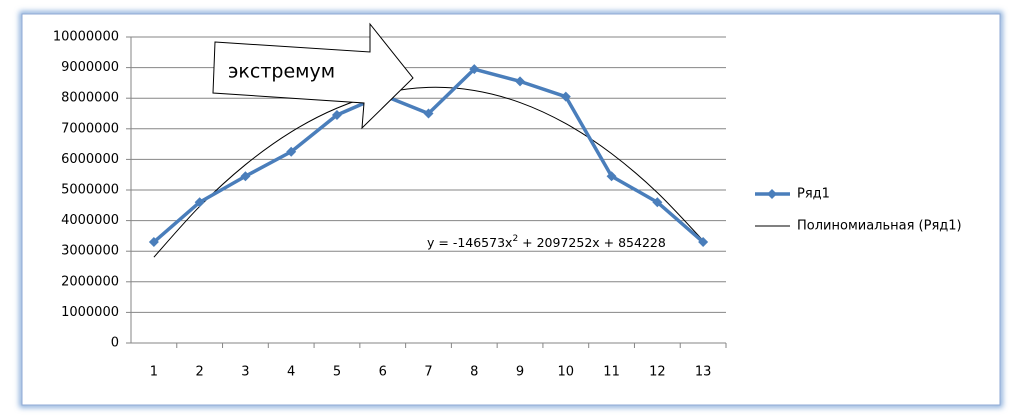  Describe the element at coordinates (245, 372) in the screenshot. I see `x-tick-label: 3` at that location.